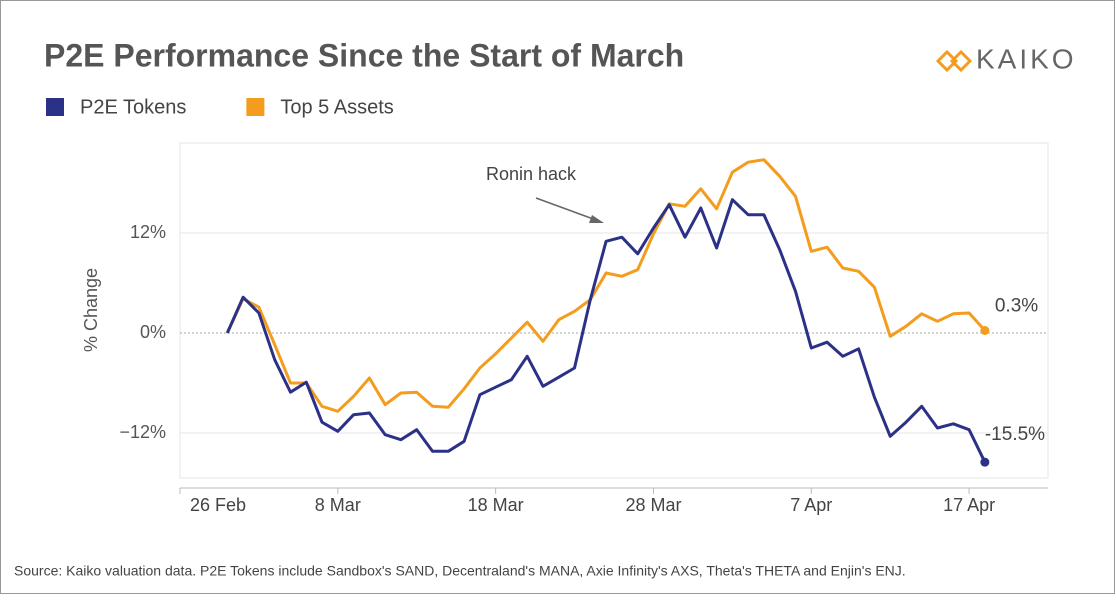 The image size is (1116, 600). Describe the element at coordinates (1026, 58) in the screenshot. I see `logo-text: KAIKO` at that location.